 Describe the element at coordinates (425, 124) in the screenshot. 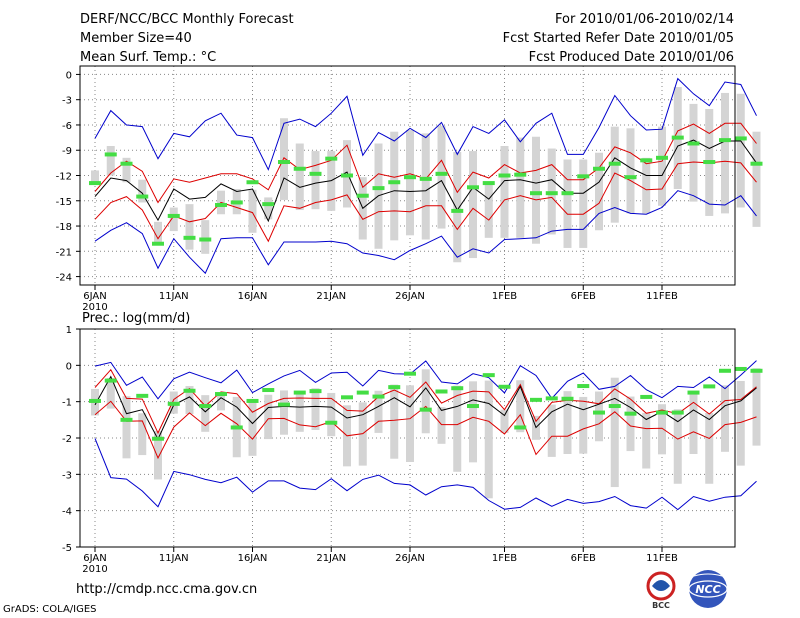

I see `temp-max-line` at that location.